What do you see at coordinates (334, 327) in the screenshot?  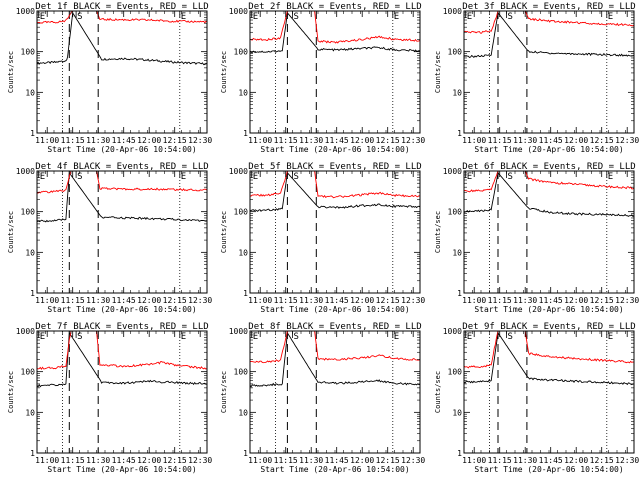 I see `panel-title: Det 8f BLACK = Events, RED = LLD` at bounding box center [334, 327].